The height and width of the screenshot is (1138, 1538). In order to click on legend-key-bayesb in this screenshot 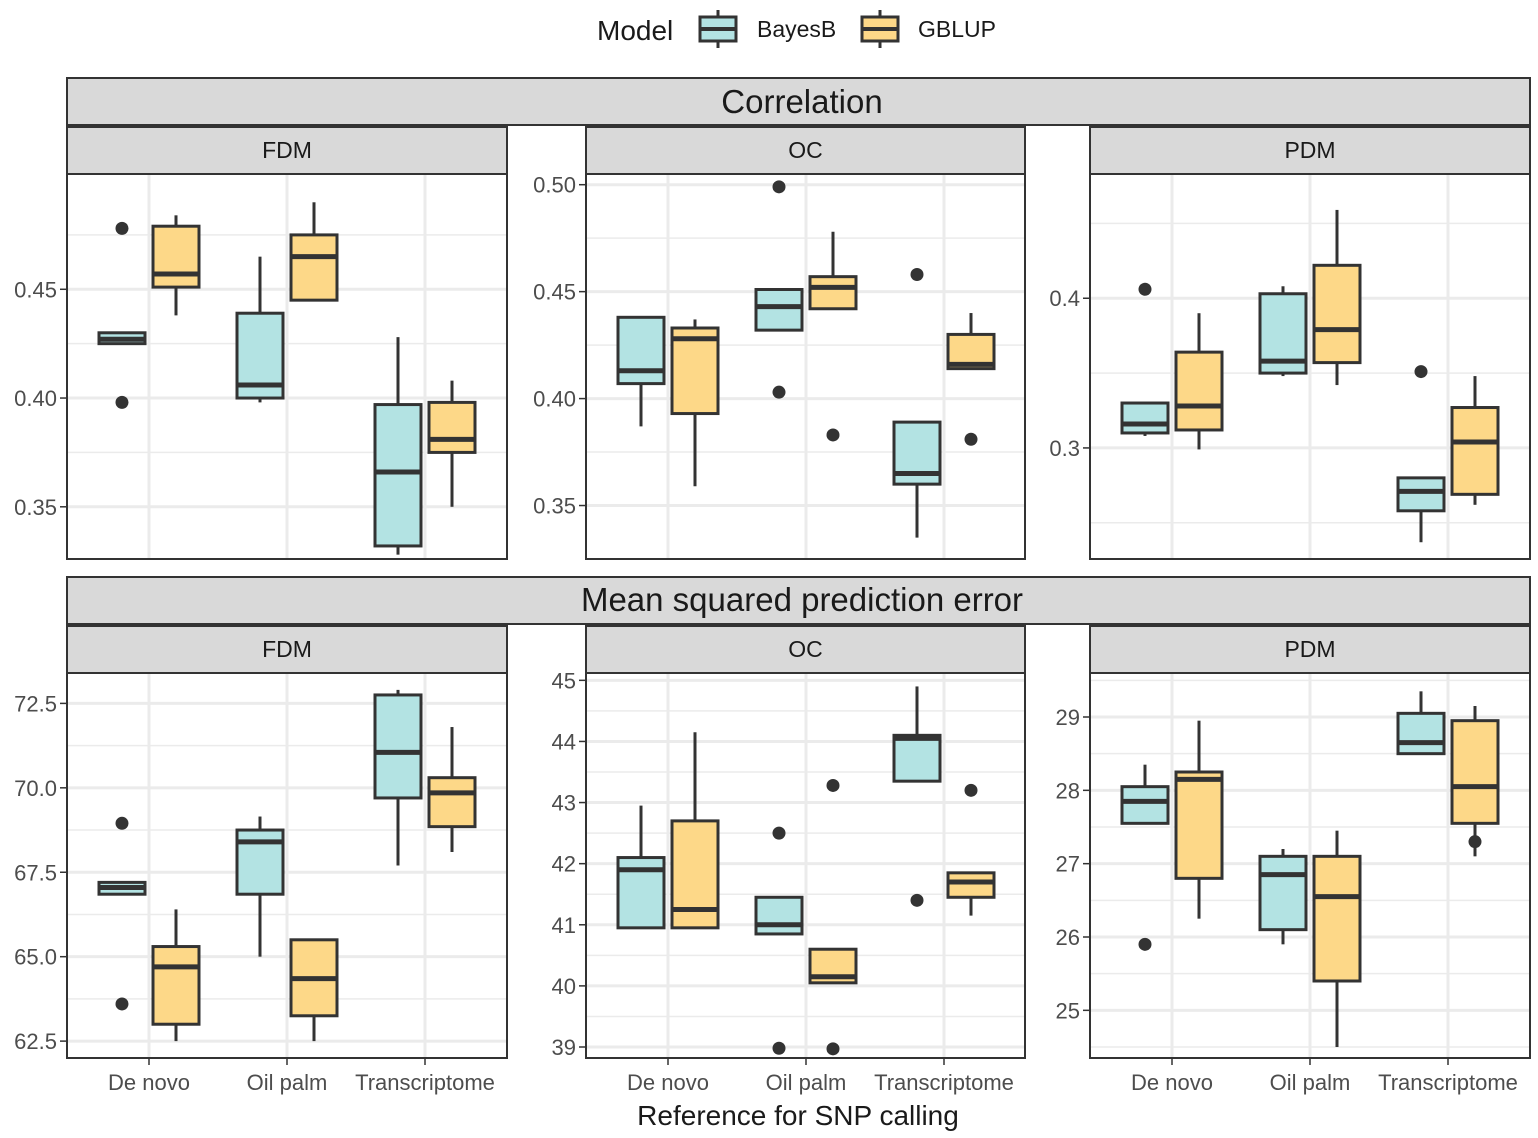, I will do `click(718, 29)`.